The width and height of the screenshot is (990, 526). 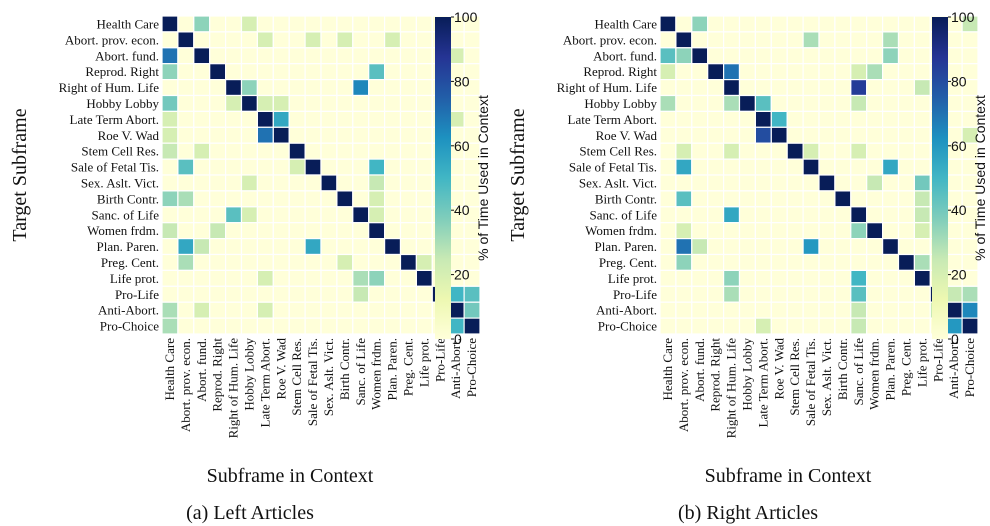 I want to click on y-tick-label: Late Term Abort., so click(x=114, y=119).